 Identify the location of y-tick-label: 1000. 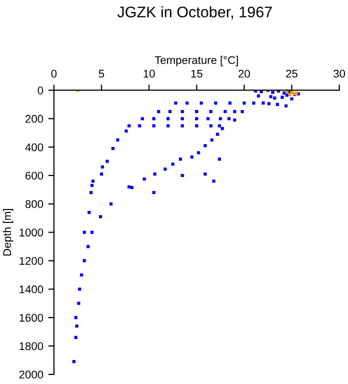
(32, 232).